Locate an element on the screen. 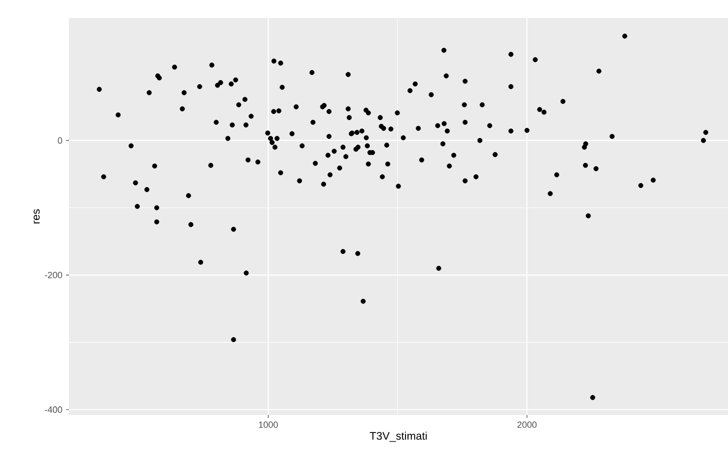  y-axis-title: res is located at coordinates (37, 216).